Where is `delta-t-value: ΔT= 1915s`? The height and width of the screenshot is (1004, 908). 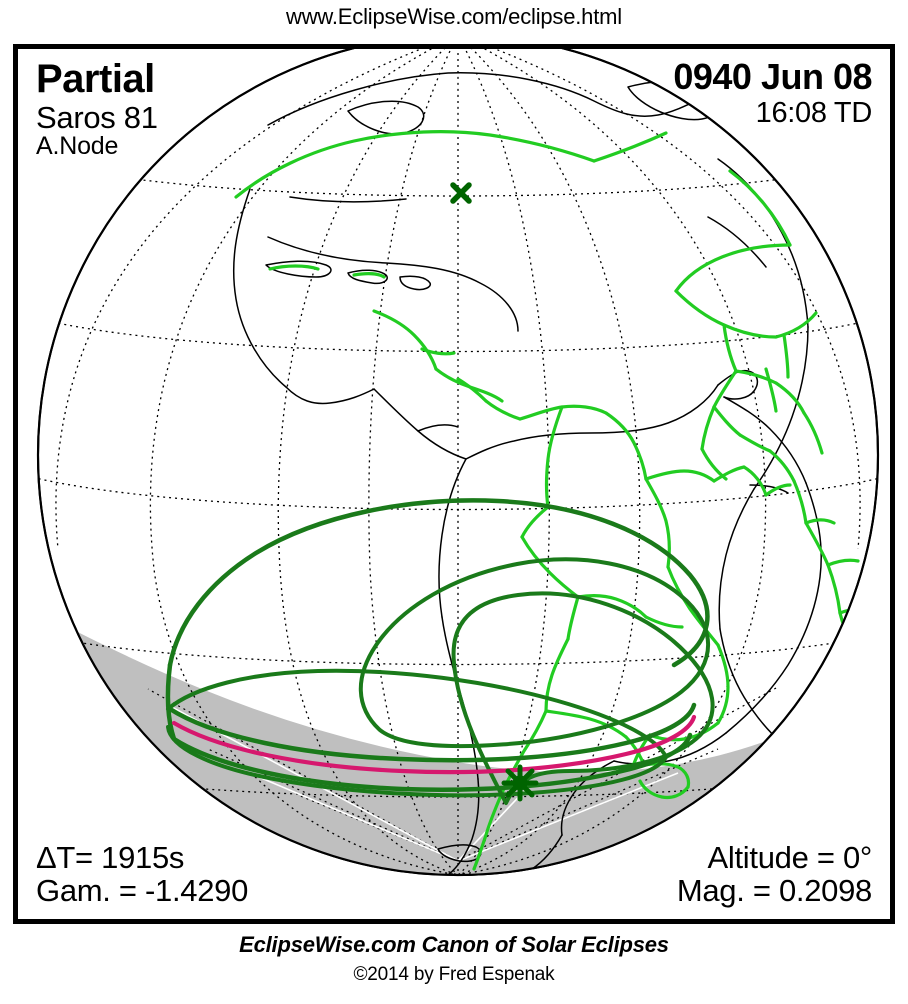 delta-t-value: ΔT= 1915s is located at coordinates (110, 857).